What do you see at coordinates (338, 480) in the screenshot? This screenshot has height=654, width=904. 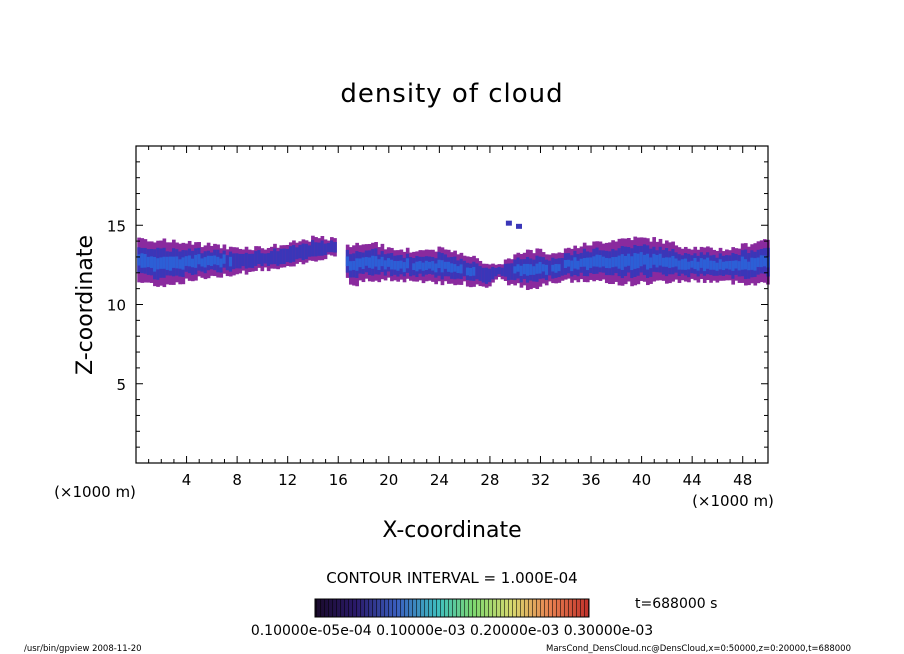 I see `x-tick-label: 16` at bounding box center [338, 480].